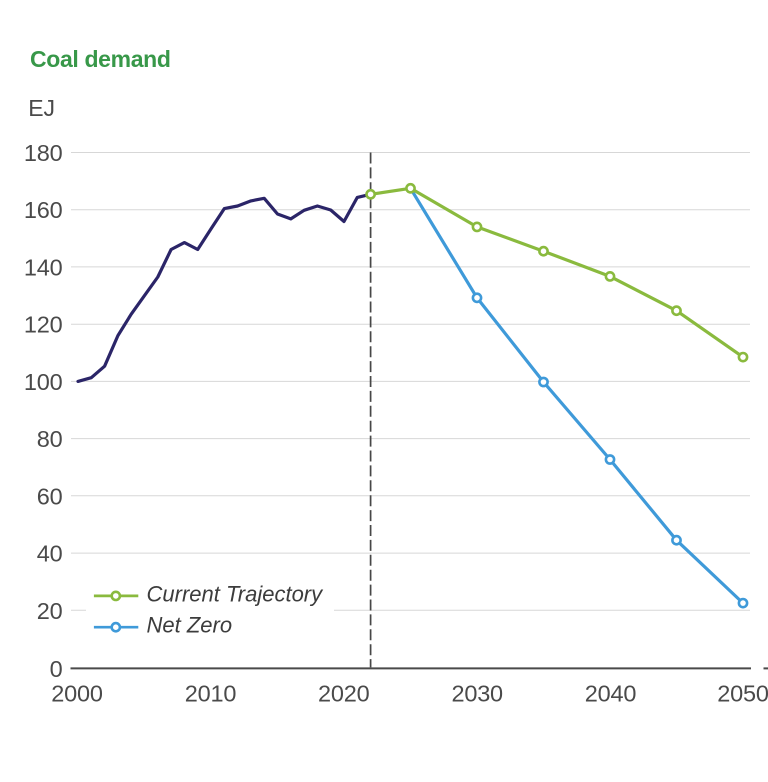 The height and width of the screenshot is (782, 768). I want to click on svg-text: 2010, so click(211, 694).